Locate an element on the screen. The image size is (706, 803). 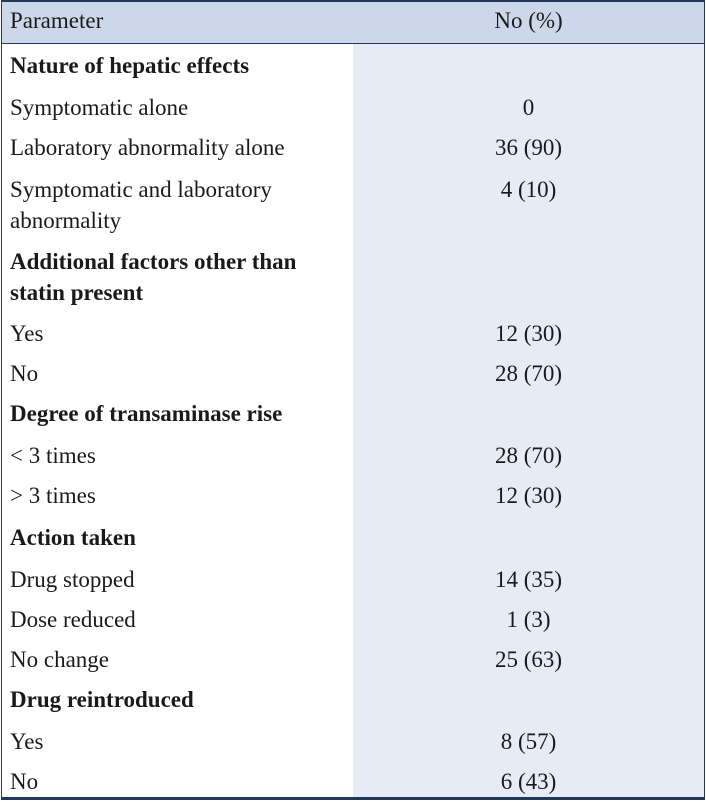
row-value: 8 (57) is located at coordinates (528, 741).